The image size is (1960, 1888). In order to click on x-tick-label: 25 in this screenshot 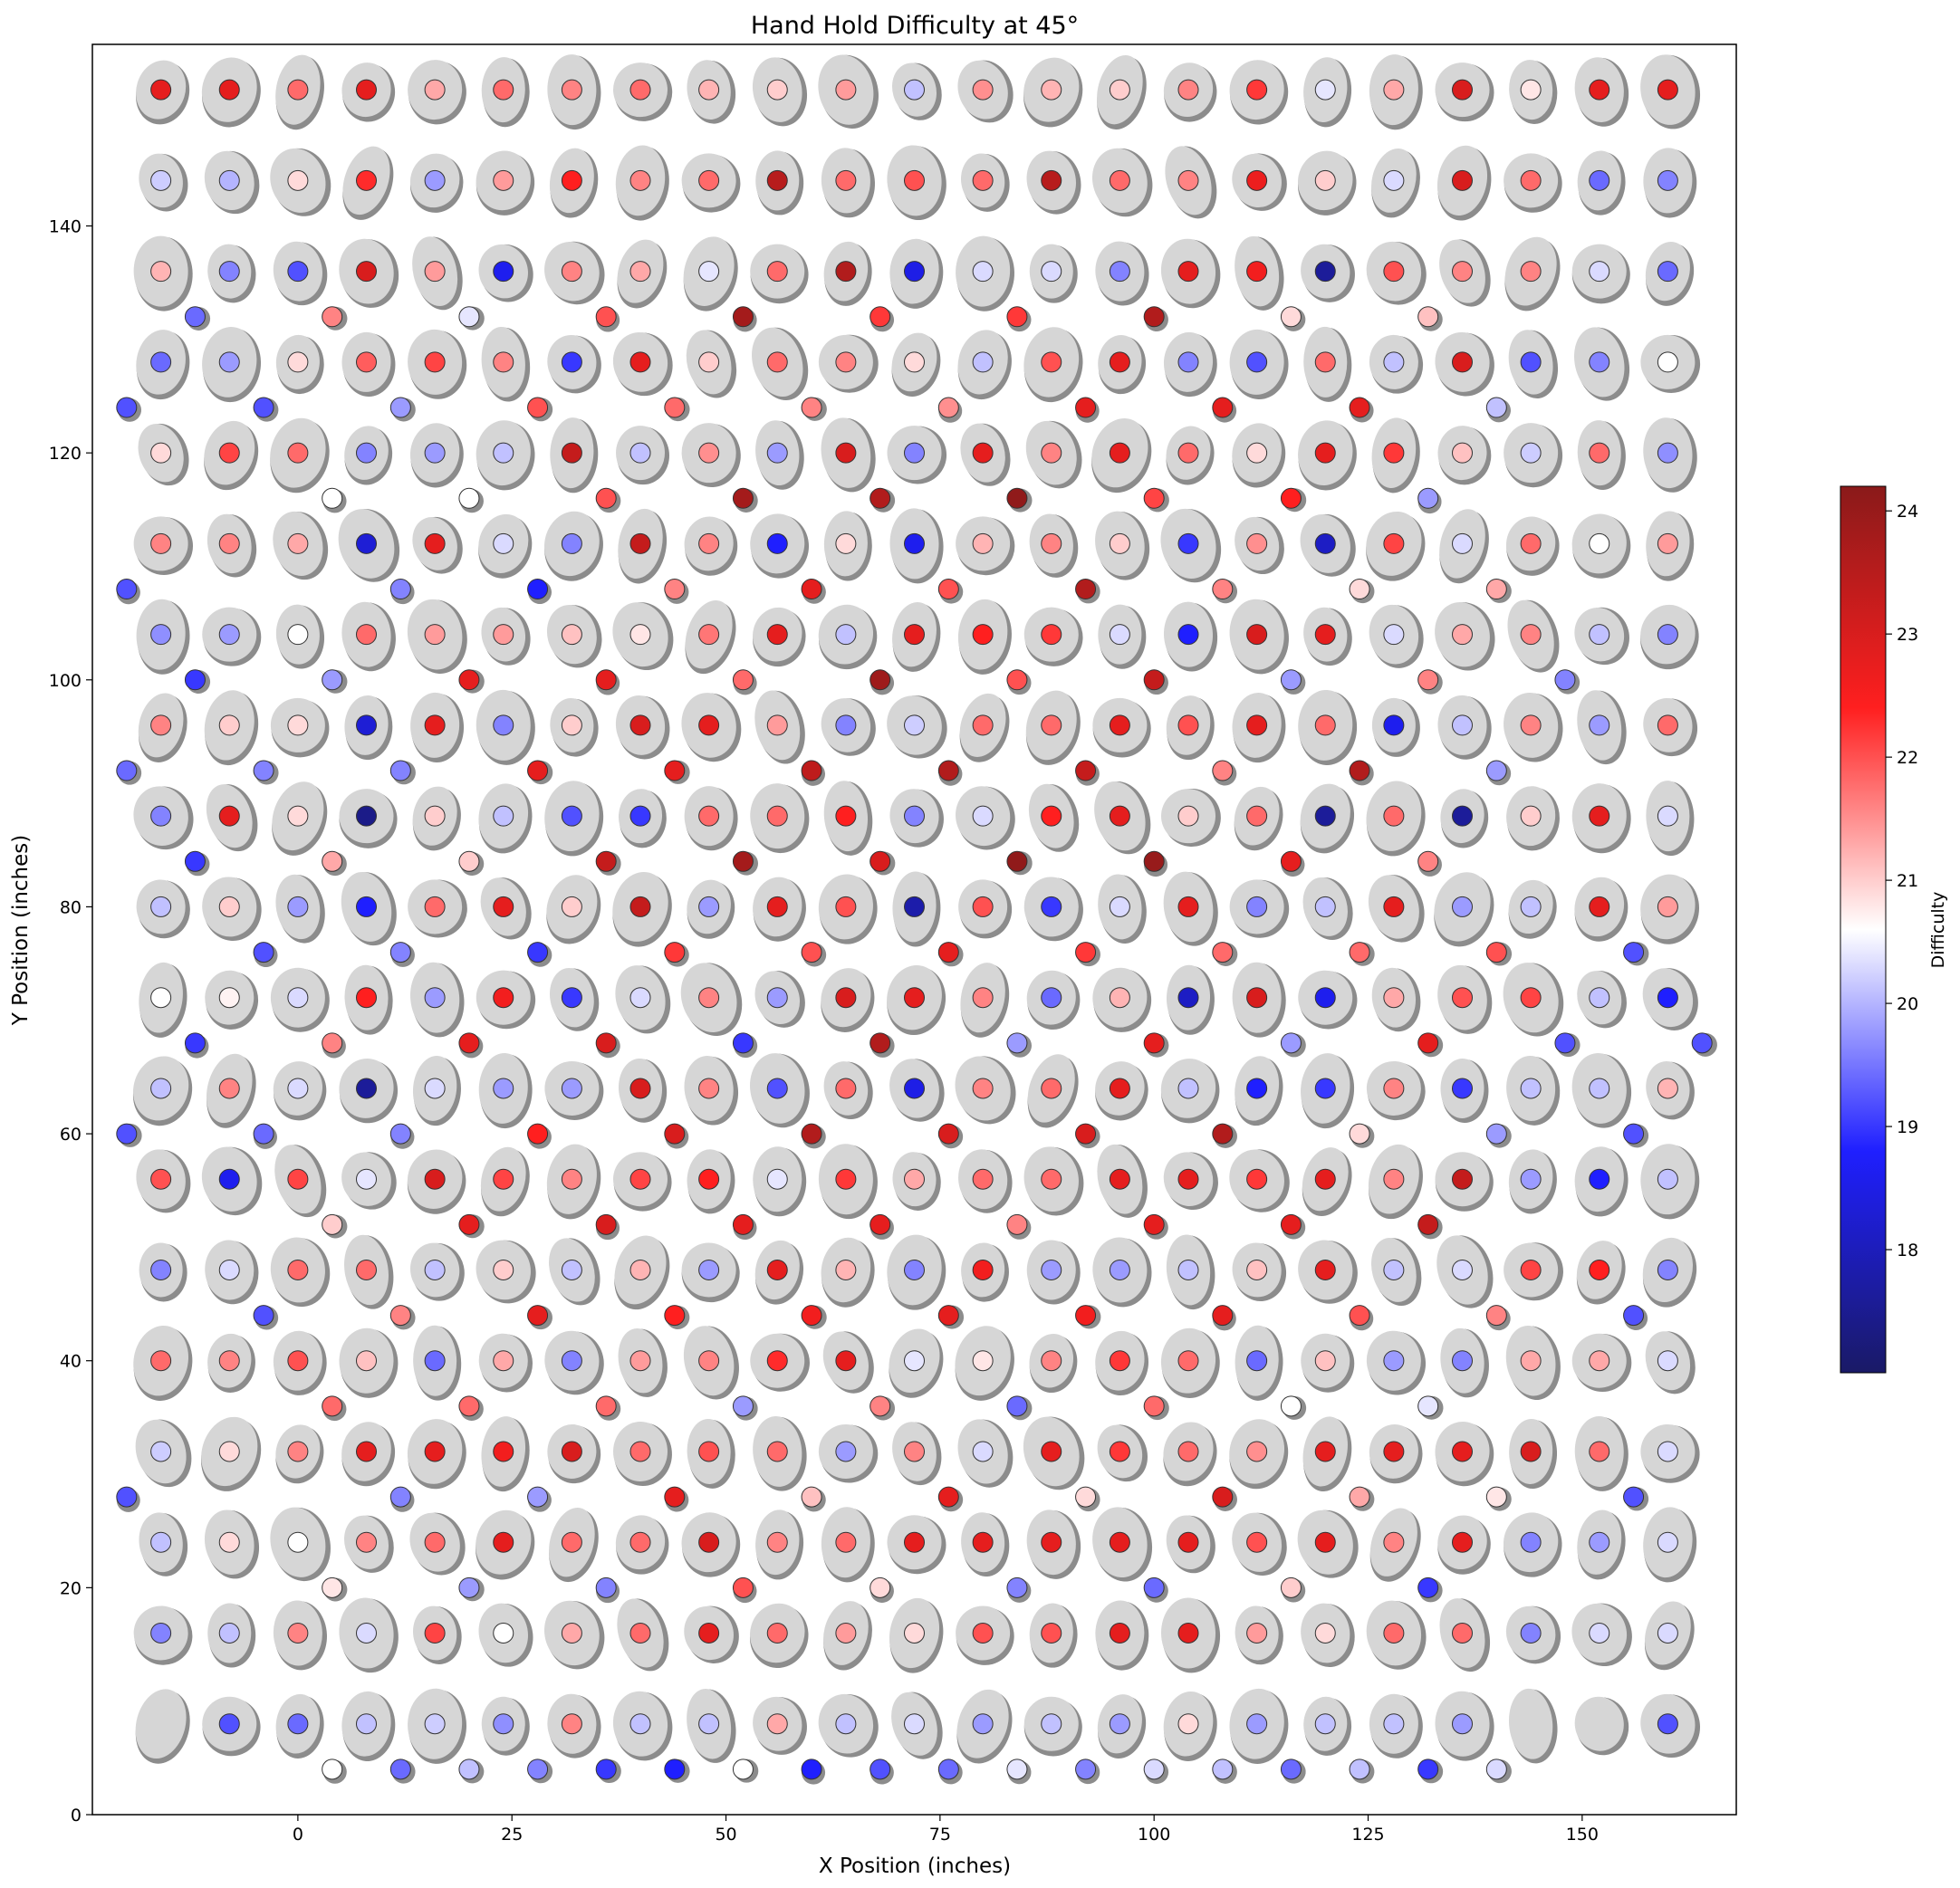, I will do `click(512, 1835)`.